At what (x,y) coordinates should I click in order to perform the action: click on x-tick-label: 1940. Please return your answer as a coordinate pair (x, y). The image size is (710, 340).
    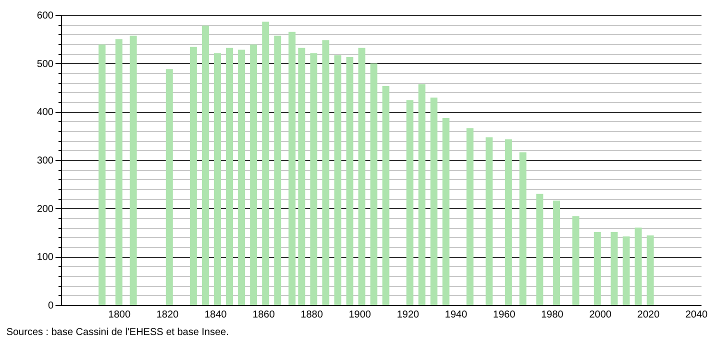
    Looking at the image, I should click on (456, 315).